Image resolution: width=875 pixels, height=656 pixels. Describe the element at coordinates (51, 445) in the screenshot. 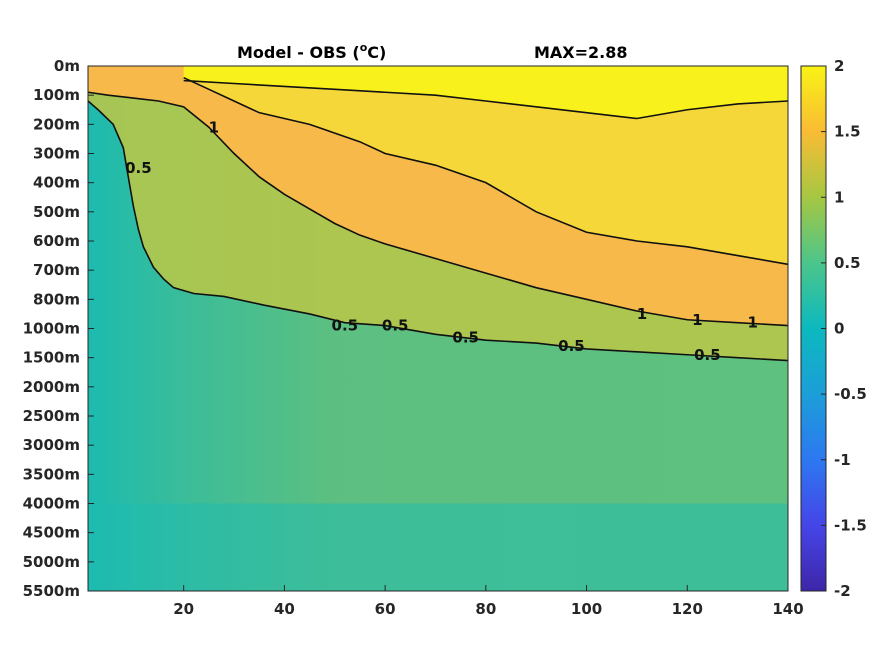

I see `y-tick-label: 3000m` at that location.